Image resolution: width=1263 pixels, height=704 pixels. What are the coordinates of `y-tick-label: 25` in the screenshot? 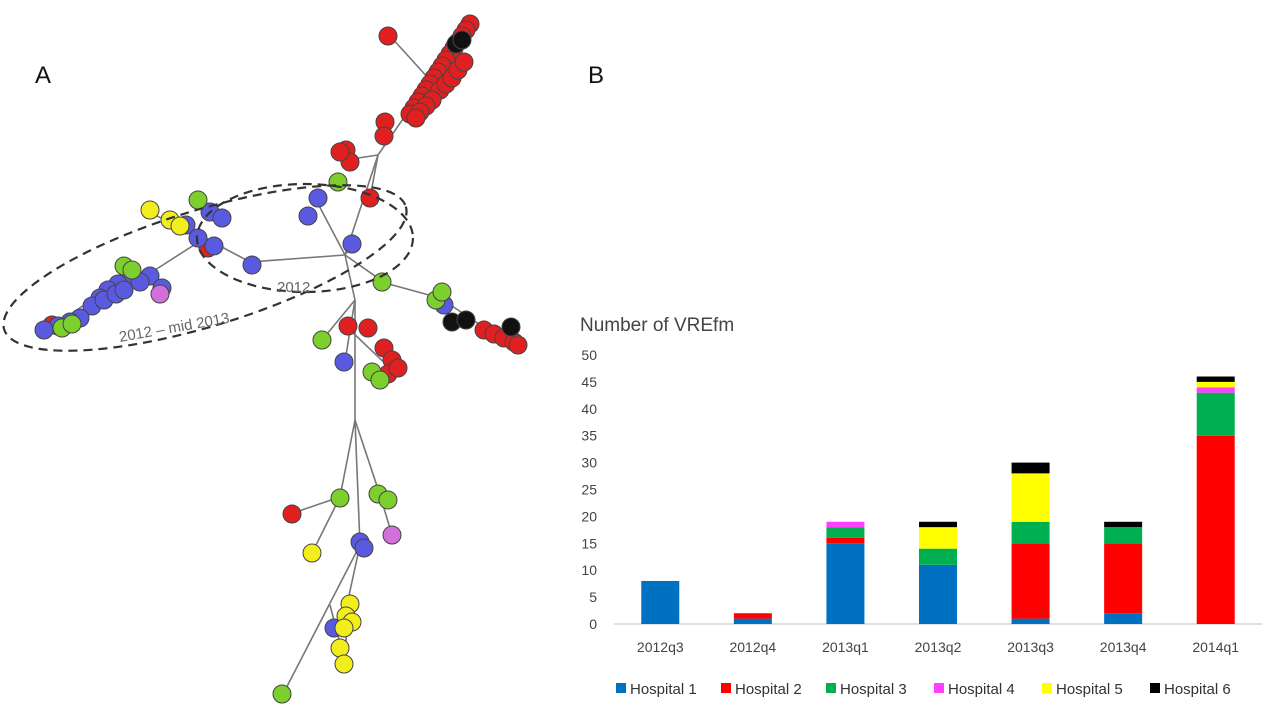 It's located at (589, 490).